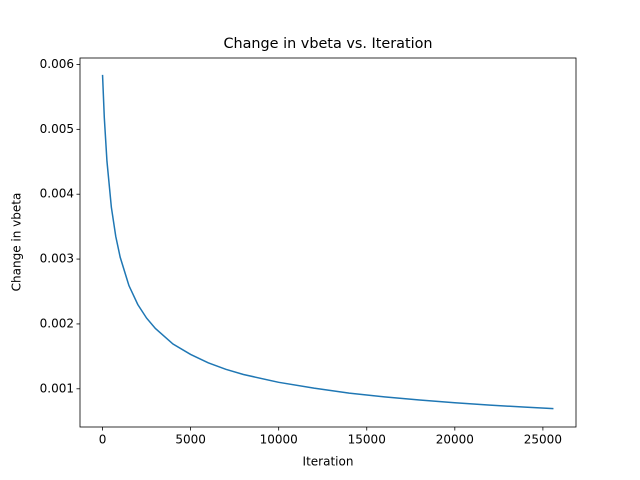 The height and width of the screenshot is (480, 640). Describe the element at coordinates (328, 462) in the screenshot. I see `x-axis-label: Iteration` at that location.